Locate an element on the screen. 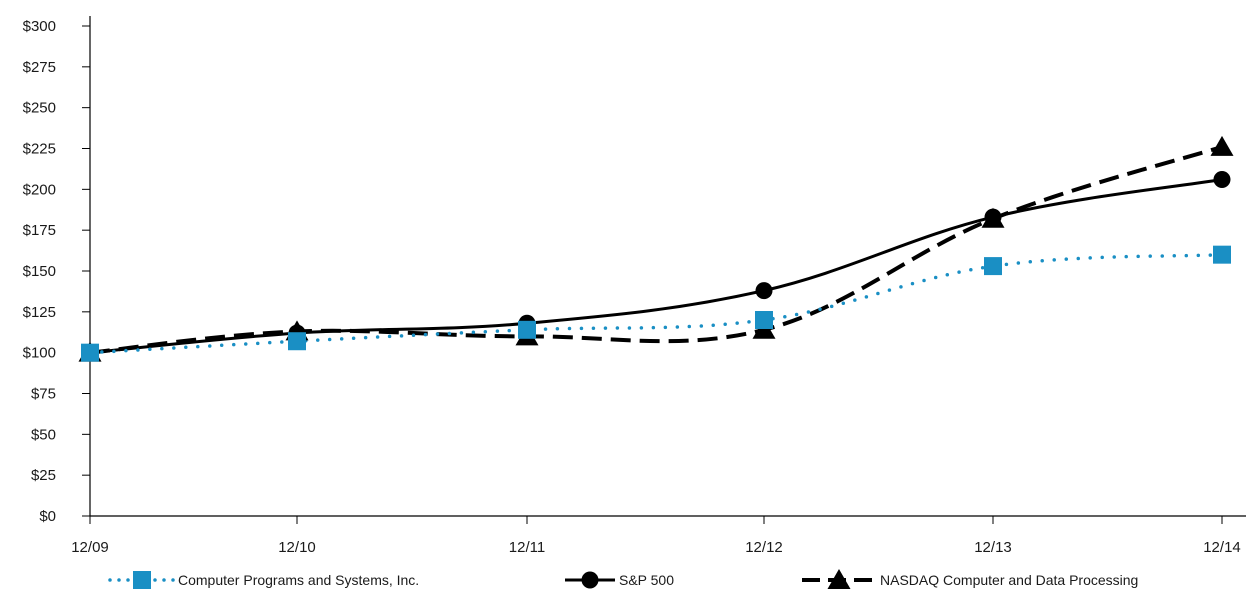 The width and height of the screenshot is (1248, 593). legend-marker-square is located at coordinates (142, 580).